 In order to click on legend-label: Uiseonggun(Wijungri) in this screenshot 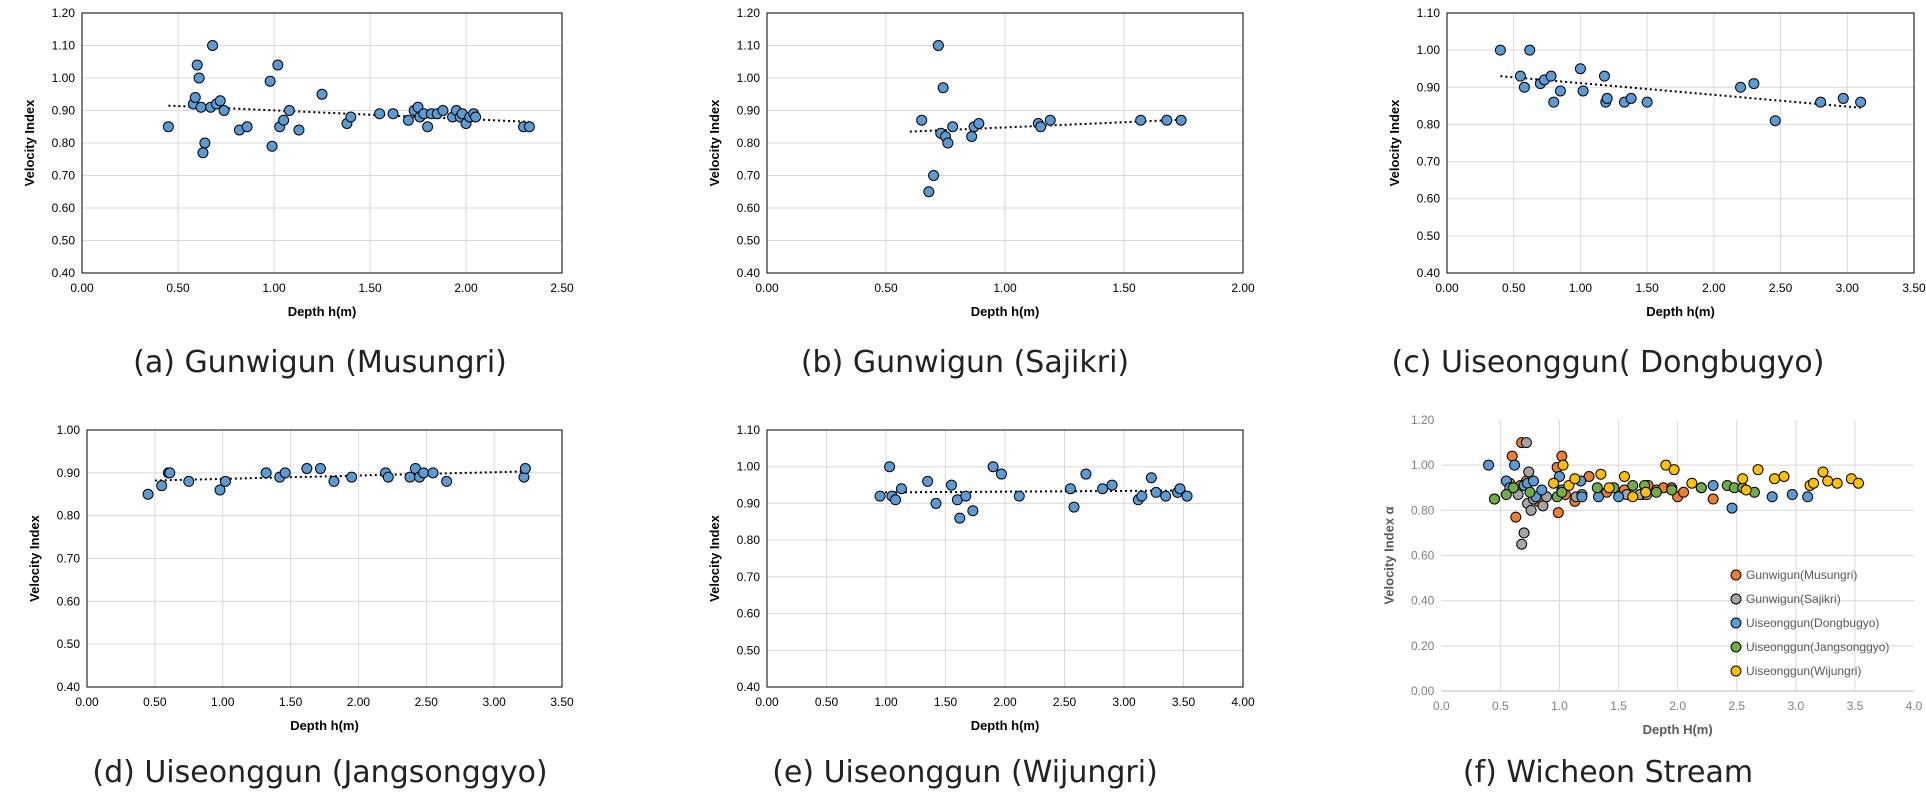, I will do `click(1803, 671)`.